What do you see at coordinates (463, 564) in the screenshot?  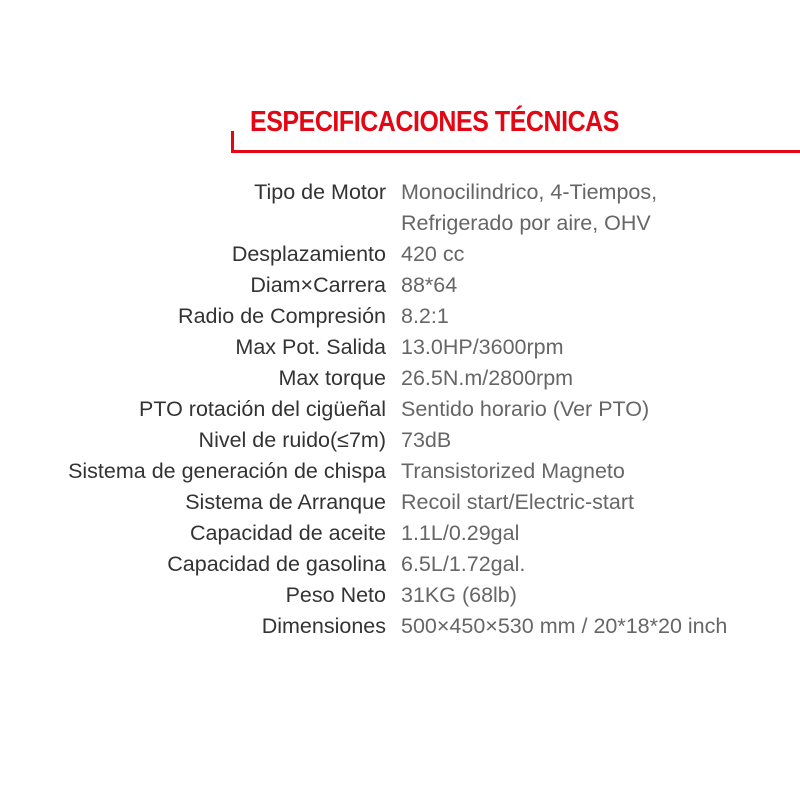 I see `spec-value: 6.5L/1.72gal.` at bounding box center [463, 564].